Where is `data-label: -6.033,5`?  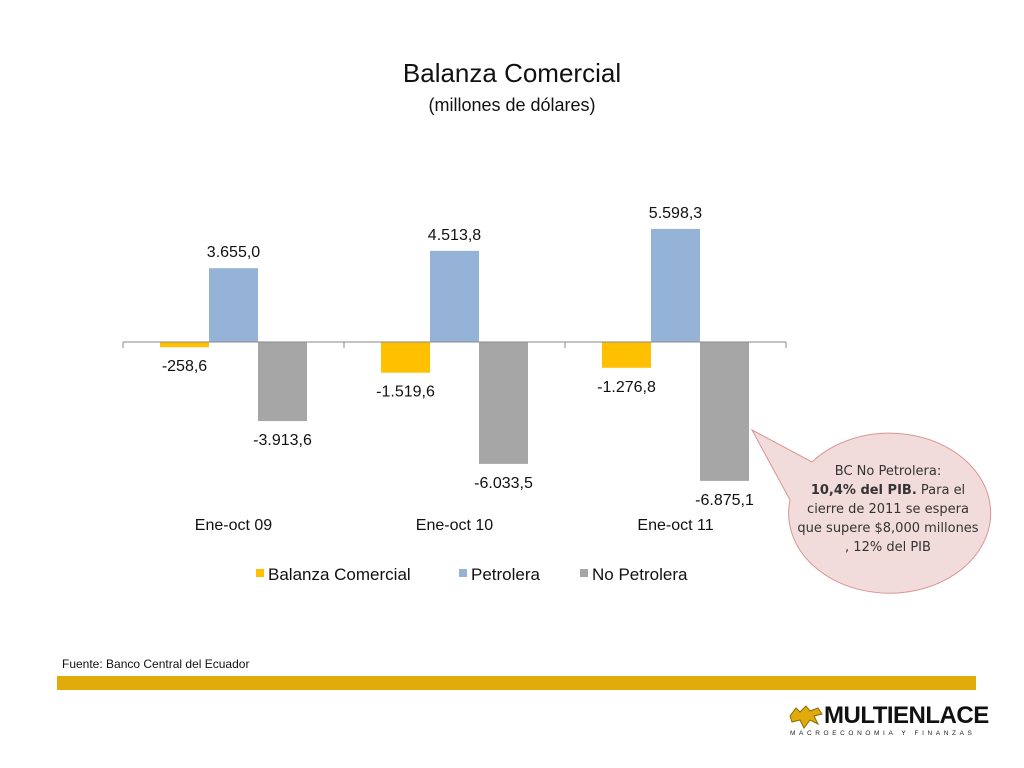
data-label: -6.033,5 is located at coordinates (503, 483).